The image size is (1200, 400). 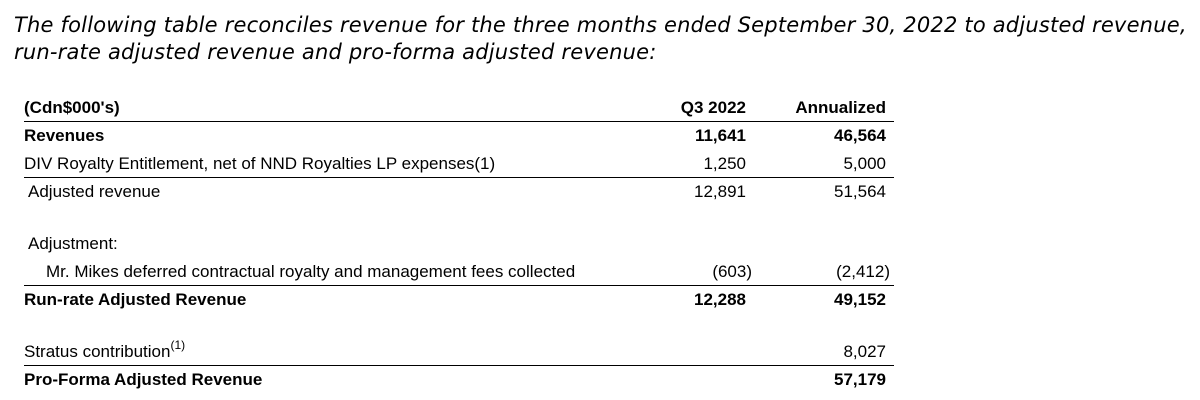 What do you see at coordinates (94, 191) in the screenshot?
I see `row-label: Adjusted revenue` at bounding box center [94, 191].